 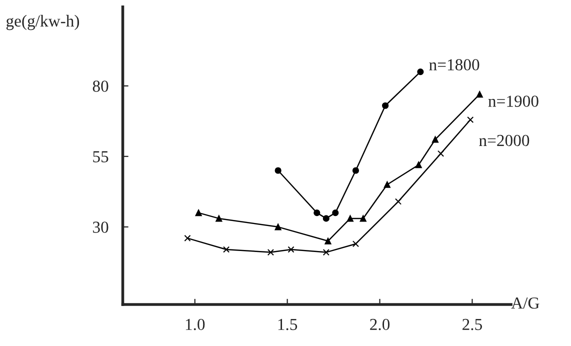 I want to click on x-tick-label: 2.5, so click(x=472, y=324).